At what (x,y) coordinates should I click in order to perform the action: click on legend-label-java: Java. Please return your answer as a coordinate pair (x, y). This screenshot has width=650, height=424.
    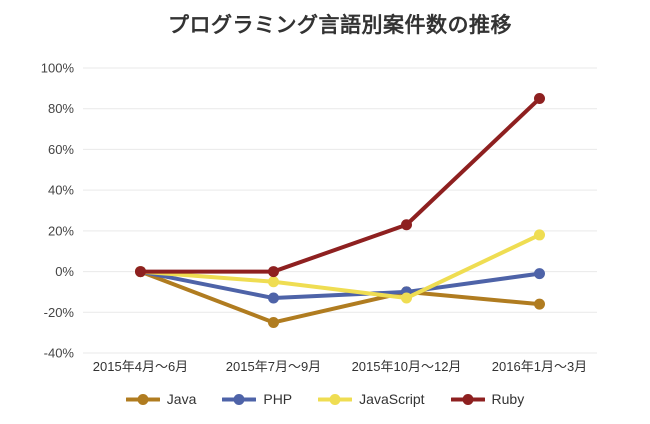
    Looking at the image, I should click on (181, 399).